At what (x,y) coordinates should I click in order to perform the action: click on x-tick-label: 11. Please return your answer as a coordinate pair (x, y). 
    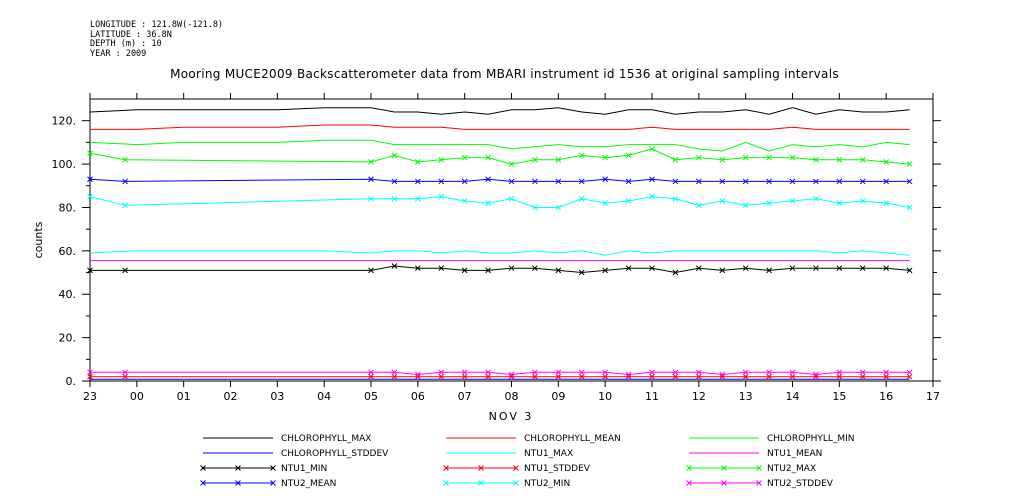
    Looking at the image, I should click on (652, 396).